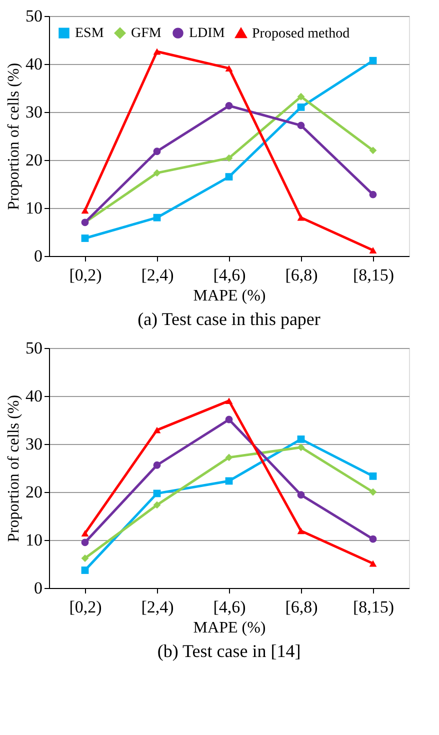 The height and width of the screenshot is (735, 439). What do you see at coordinates (301, 34) in the screenshot?
I see `legend-label: Proposed method` at bounding box center [301, 34].